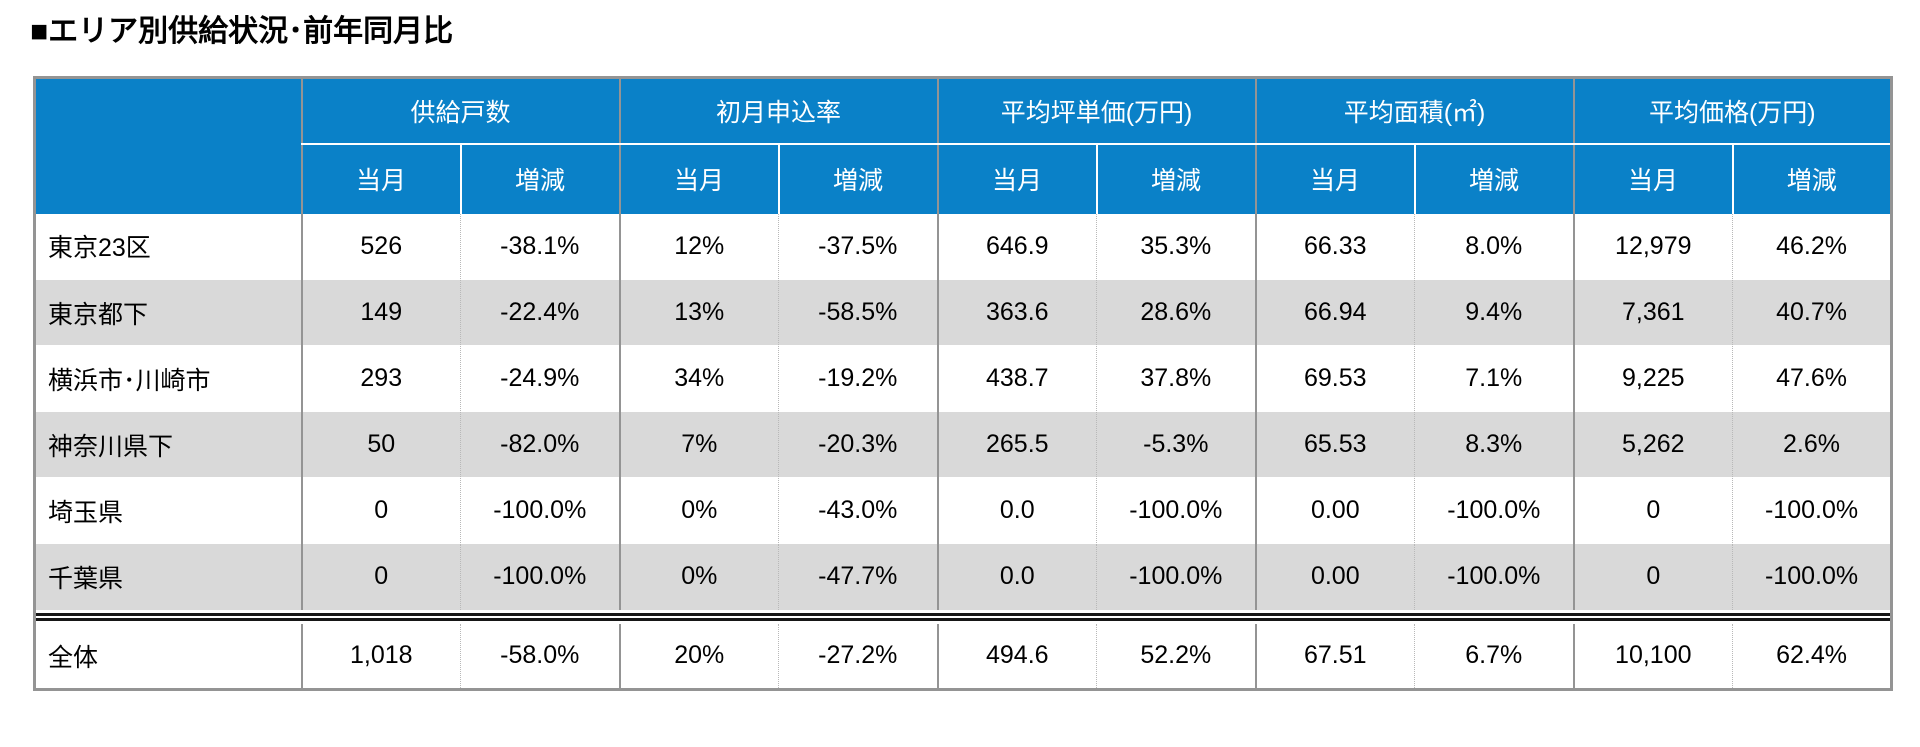 This screenshot has width=1920, height=747. What do you see at coordinates (168, 378) in the screenshot?
I see `row-label: 横浜市･川崎市` at bounding box center [168, 378].